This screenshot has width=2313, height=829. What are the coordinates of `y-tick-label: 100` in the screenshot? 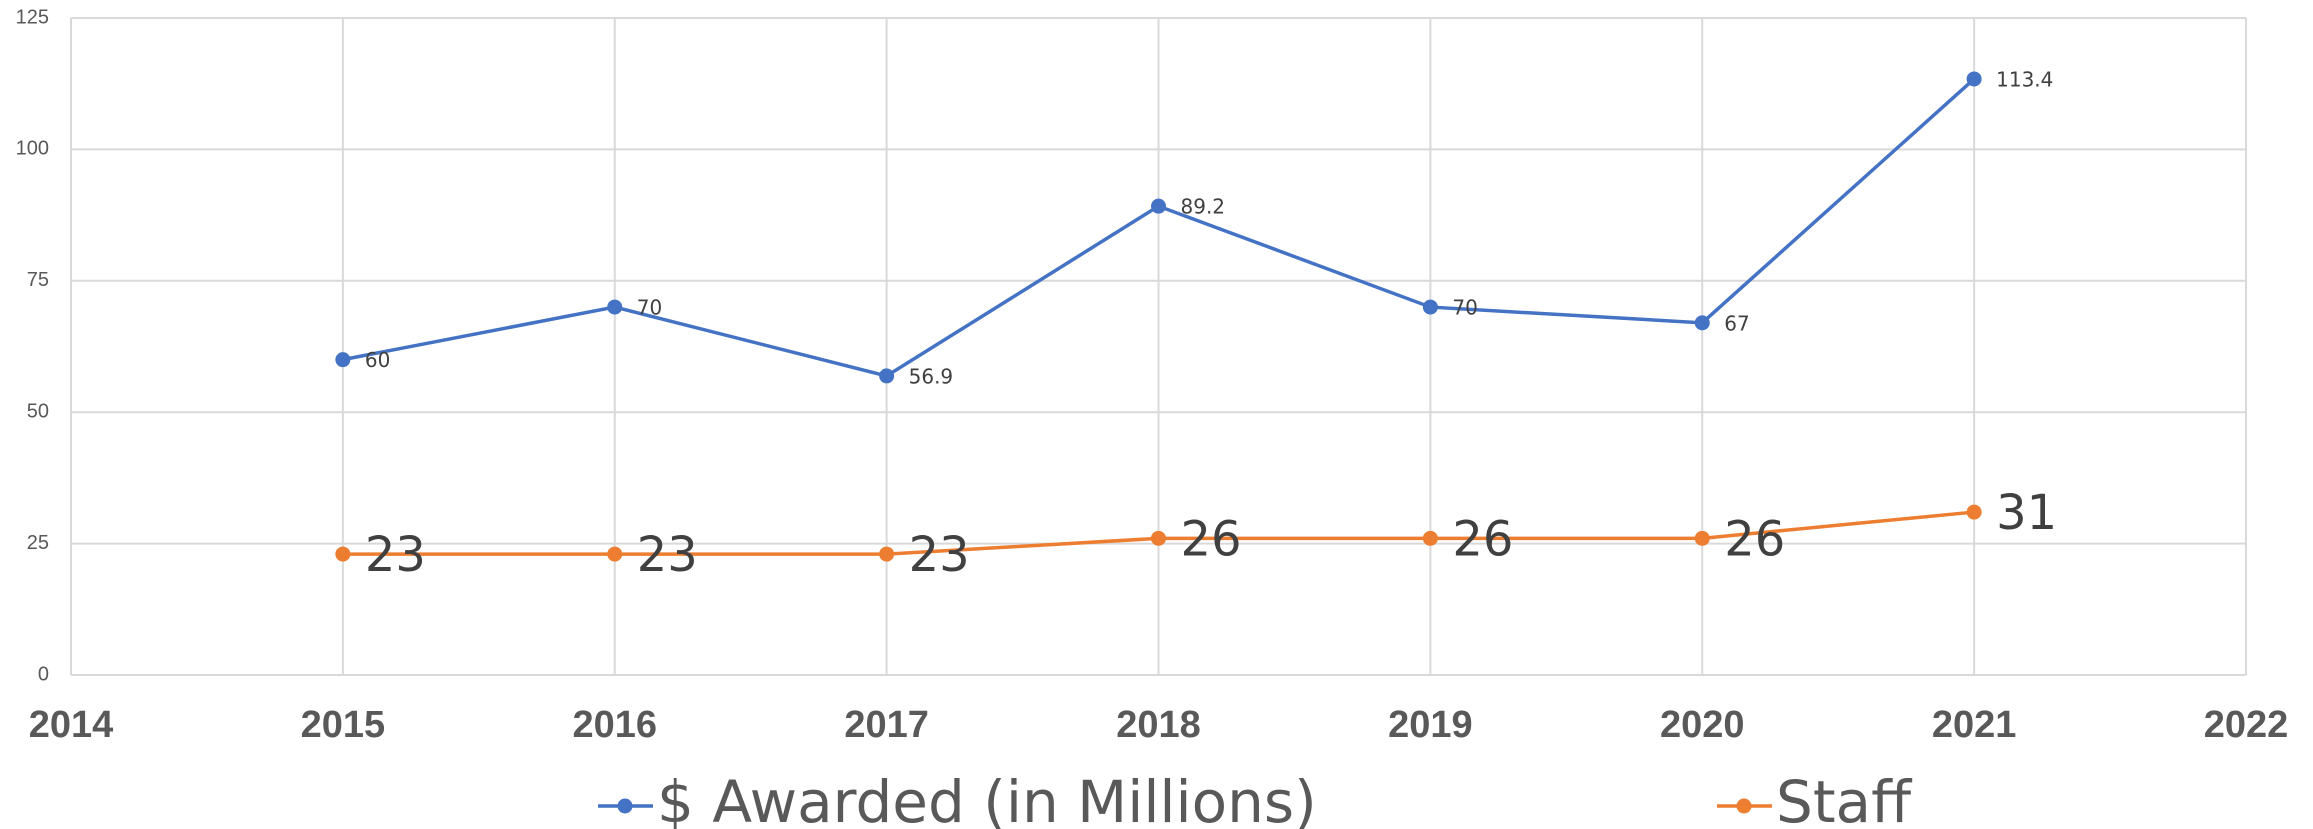 It's located at (32, 149).